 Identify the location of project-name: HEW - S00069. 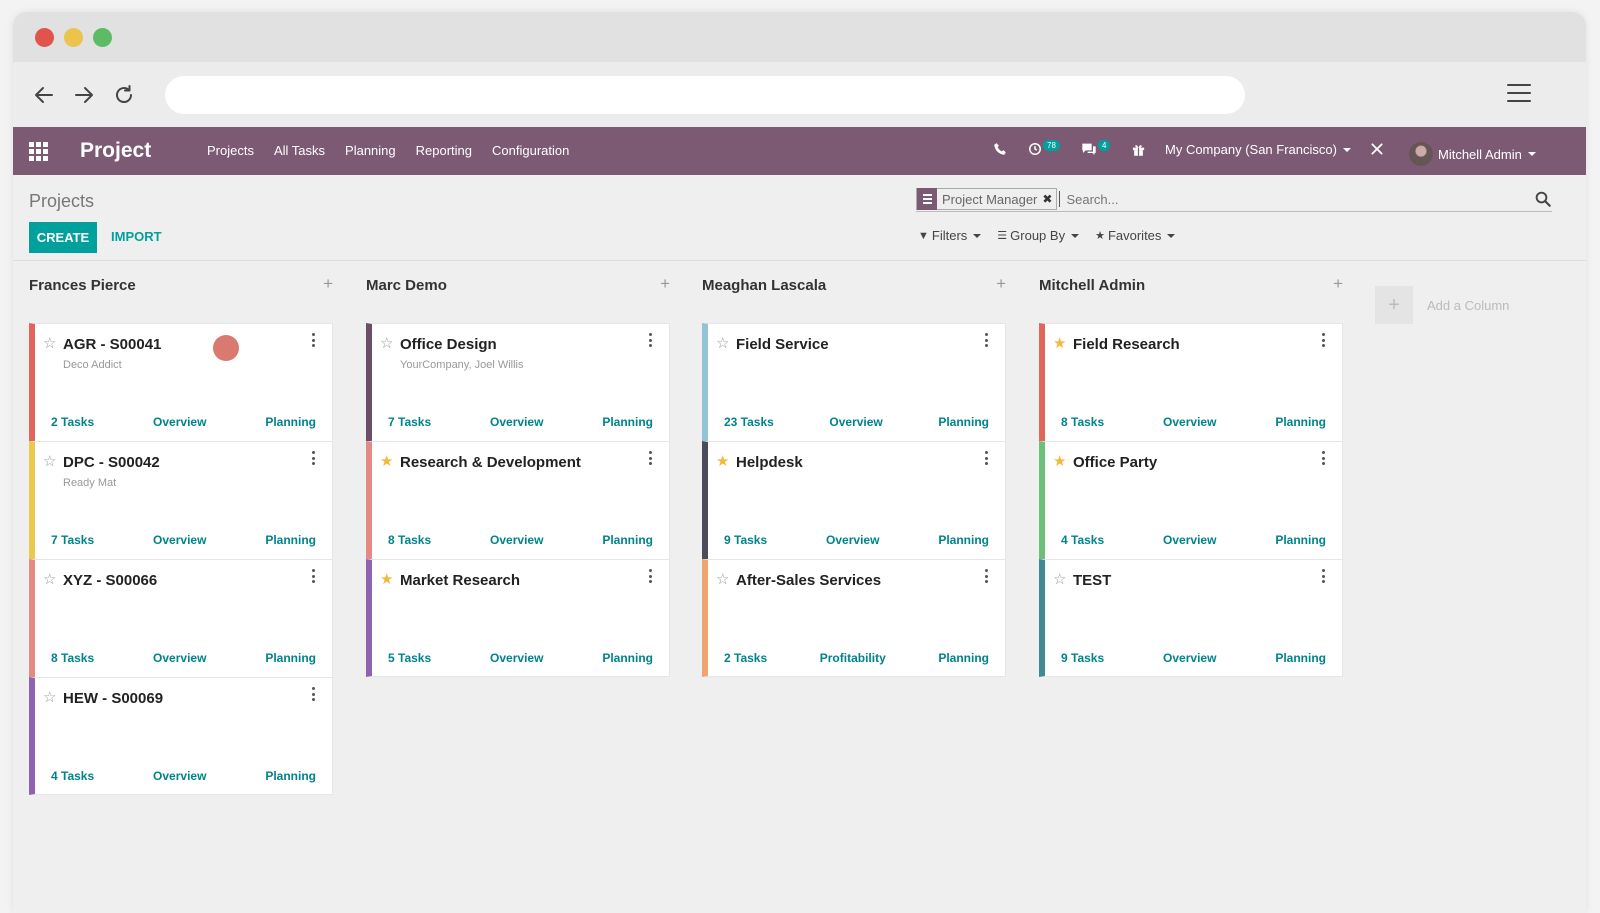
(113, 698).